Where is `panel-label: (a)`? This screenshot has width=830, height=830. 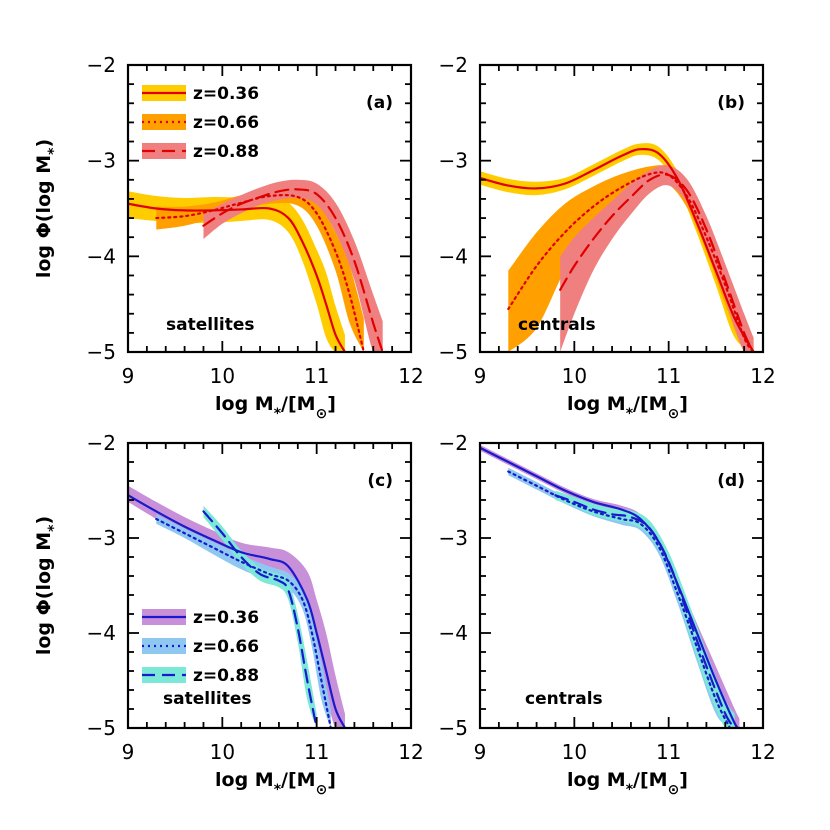 panel-label: (a) is located at coordinates (379, 103).